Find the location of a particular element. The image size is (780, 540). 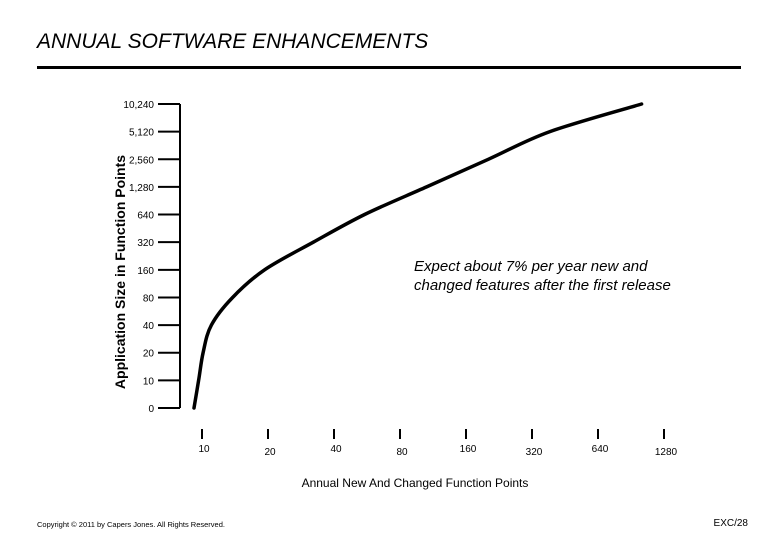

y-tick-label: 5,120 is located at coordinates (141, 133).